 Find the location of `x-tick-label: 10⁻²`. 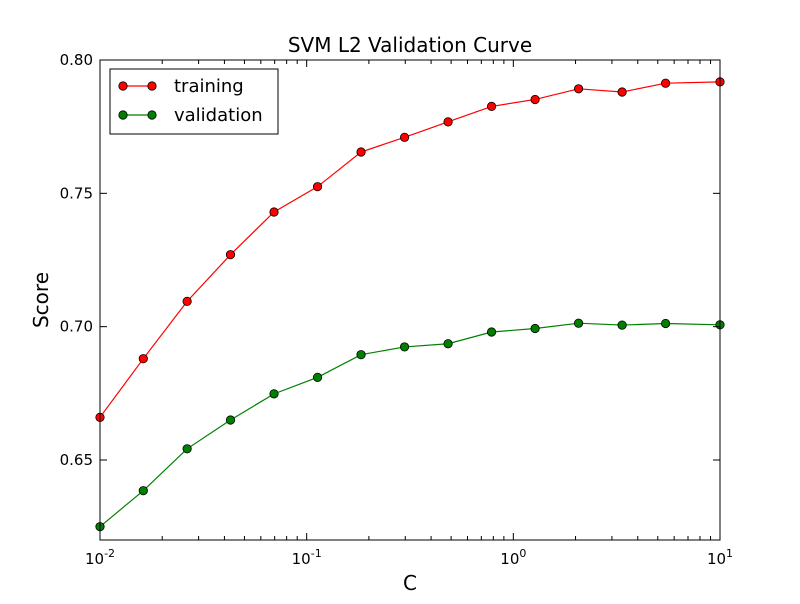

x-tick-label: 10⁻² is located at coordinates (100, 557).